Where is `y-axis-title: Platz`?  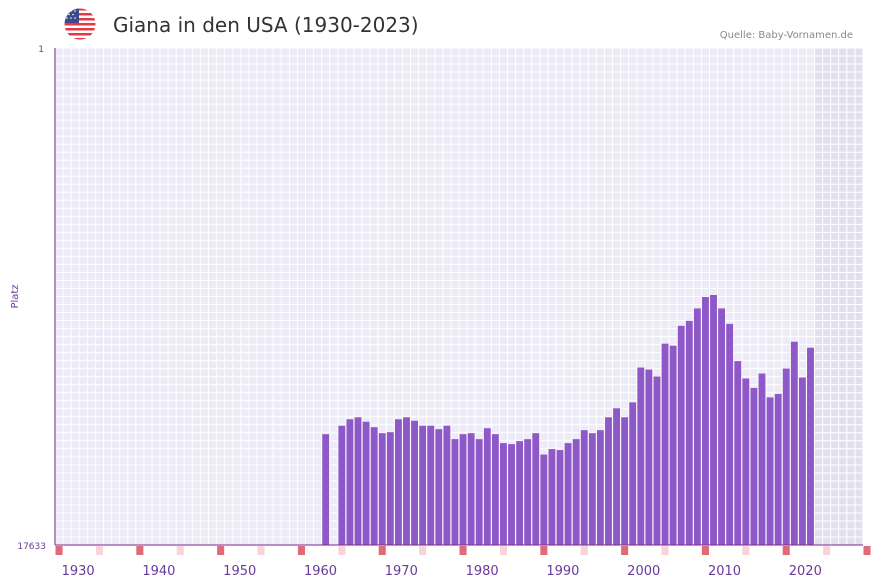
y-axis-title: Platz is located at coordinates (15, 296).